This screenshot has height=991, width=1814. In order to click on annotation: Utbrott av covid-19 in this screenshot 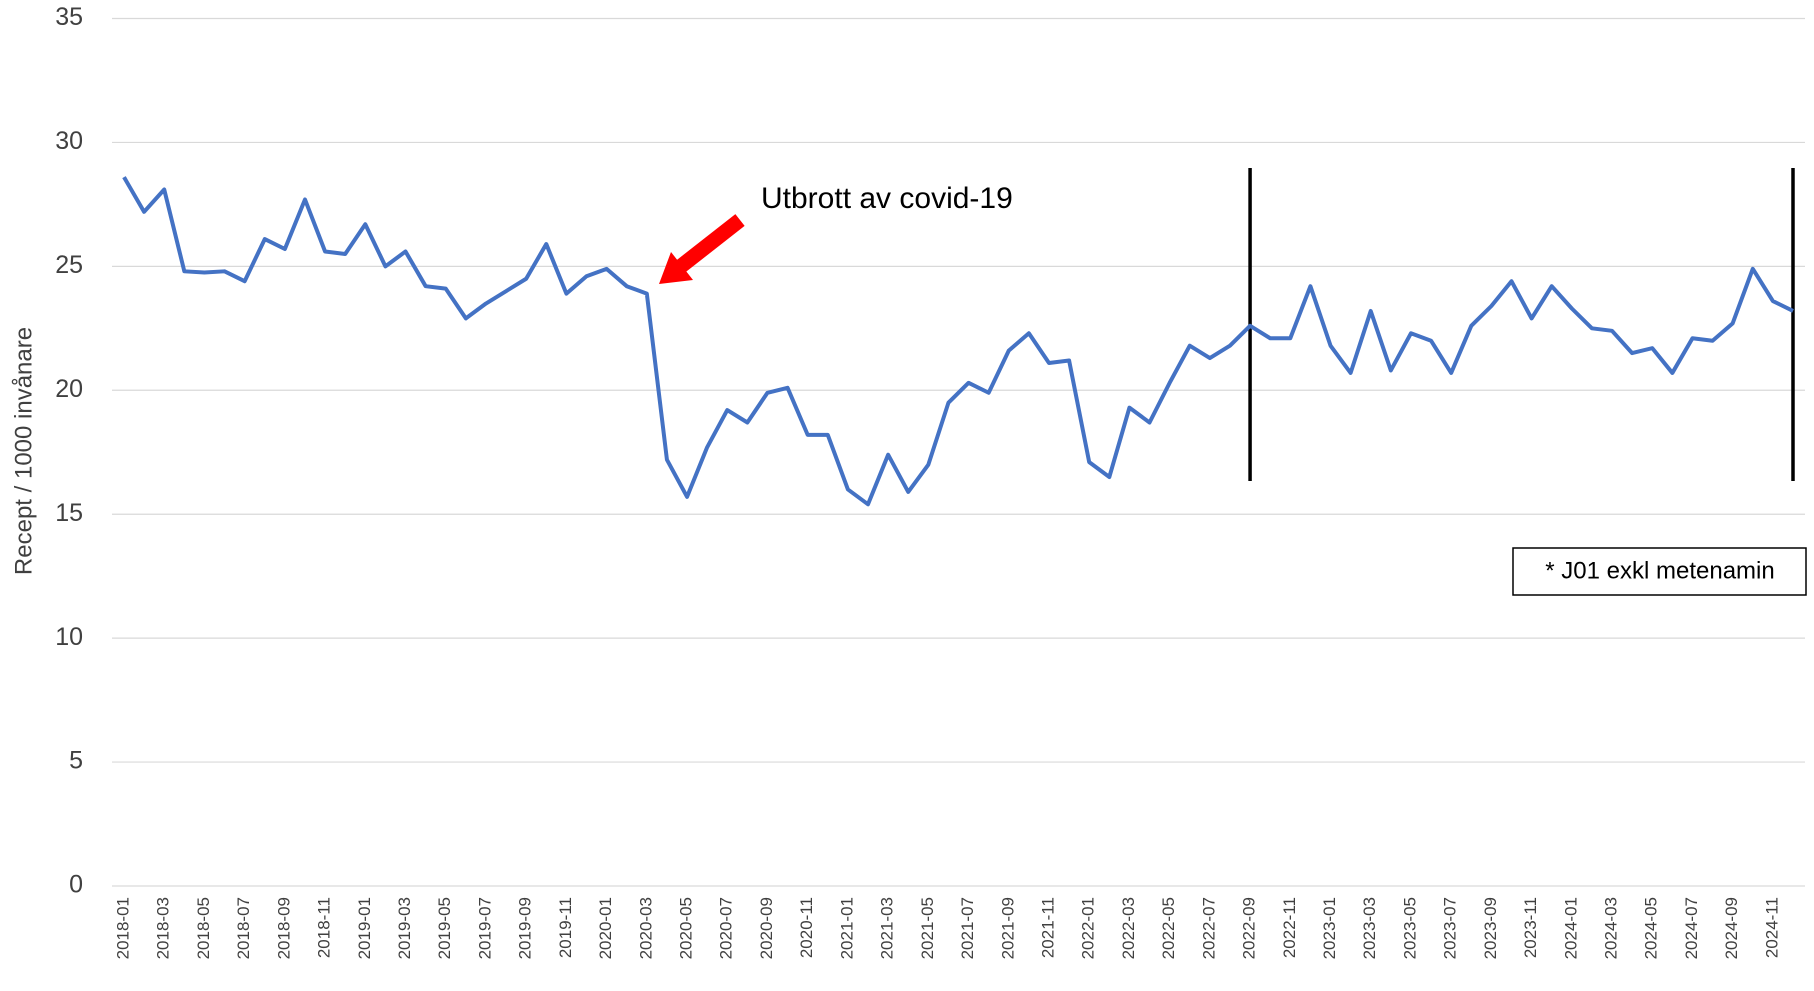, I will do `click(887, 198)`.